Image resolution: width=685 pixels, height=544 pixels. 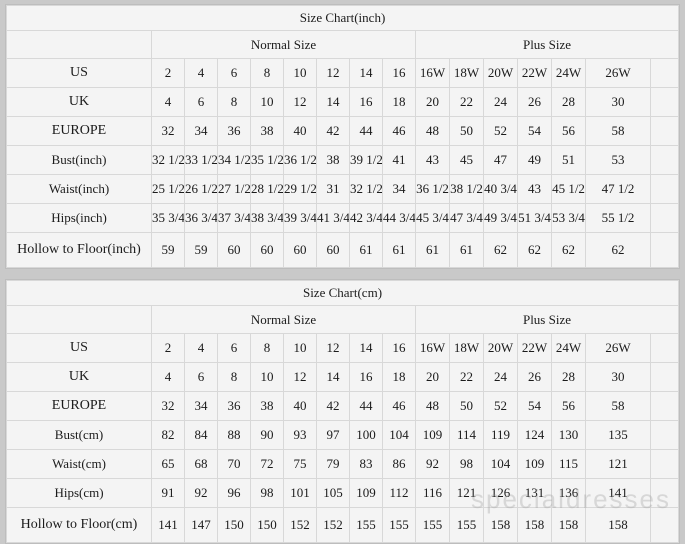 I want to click on data-cell: 22W, so click(x=534, y=73).